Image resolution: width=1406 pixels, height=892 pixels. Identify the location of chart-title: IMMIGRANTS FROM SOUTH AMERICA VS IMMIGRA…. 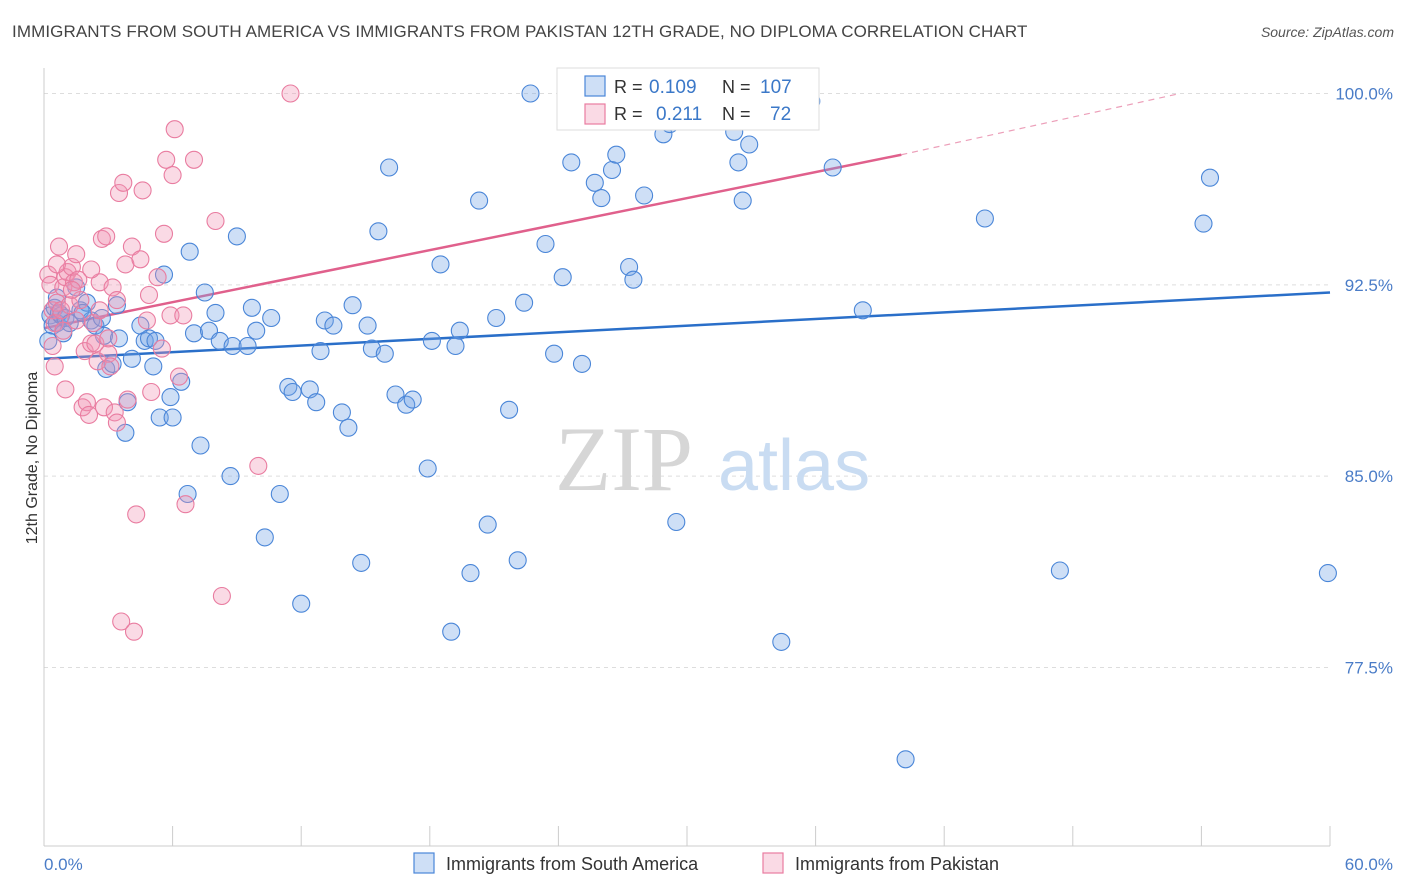
(520, 31).